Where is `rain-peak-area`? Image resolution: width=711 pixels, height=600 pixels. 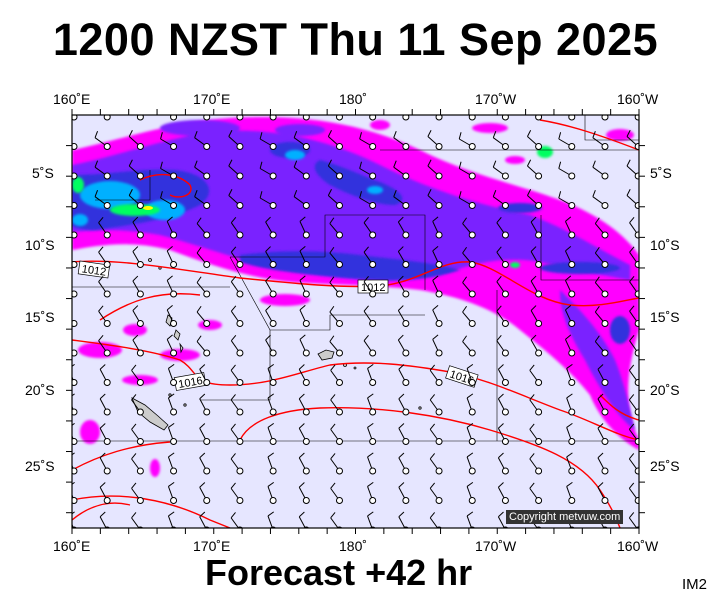
rain-peak-area is located at coordinates (148, 208).